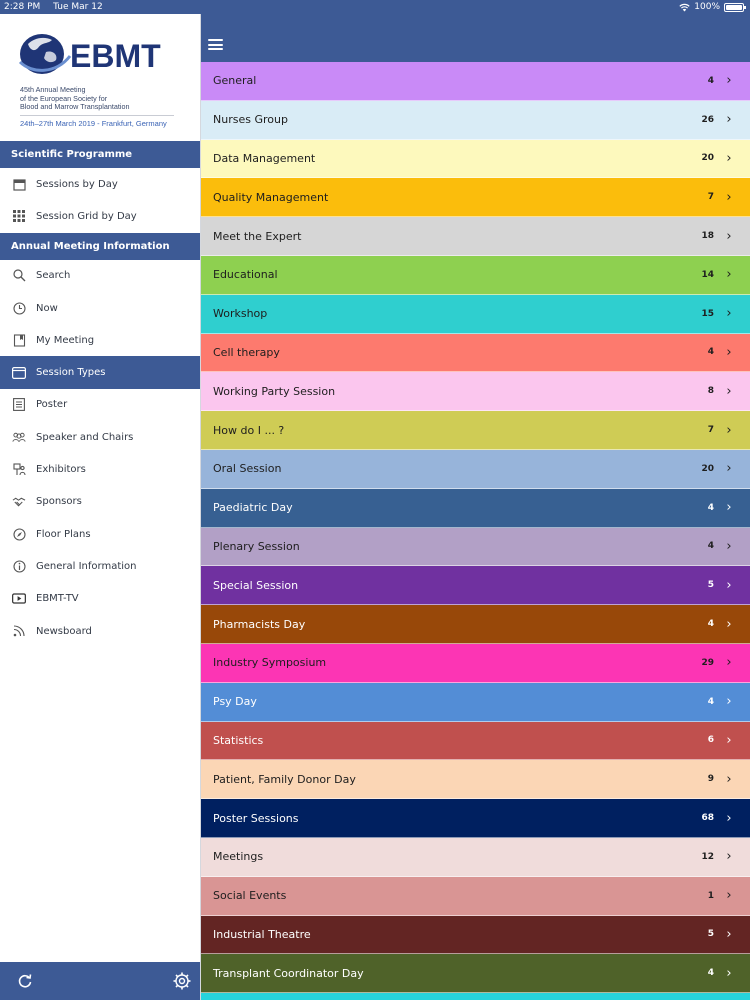  What do you see at coordinates (100, 501) in the screenshot?
I see `sidebar-item-sponsors: Sponsors` at bounding box center [100, 501].